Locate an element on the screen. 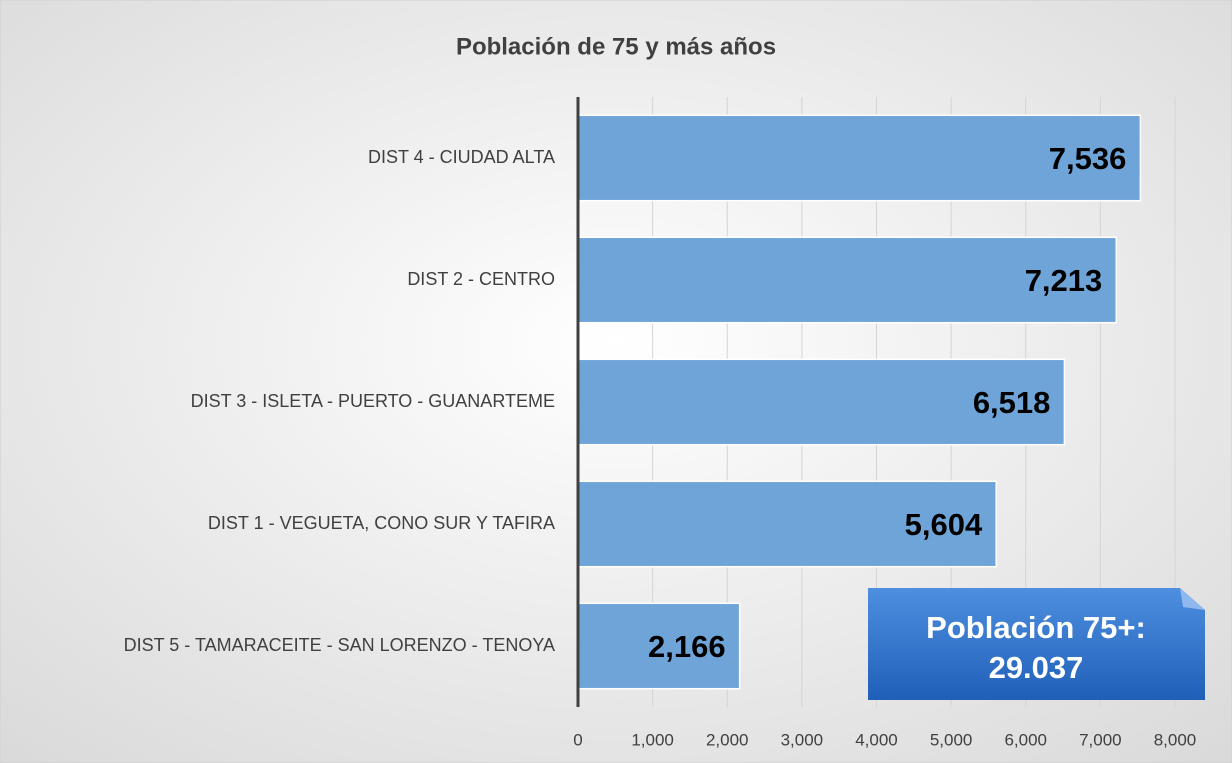 The height and width of the screenshot is (763, 1232). x-tick-label: 4,000 is located at coordinates (876, 739).